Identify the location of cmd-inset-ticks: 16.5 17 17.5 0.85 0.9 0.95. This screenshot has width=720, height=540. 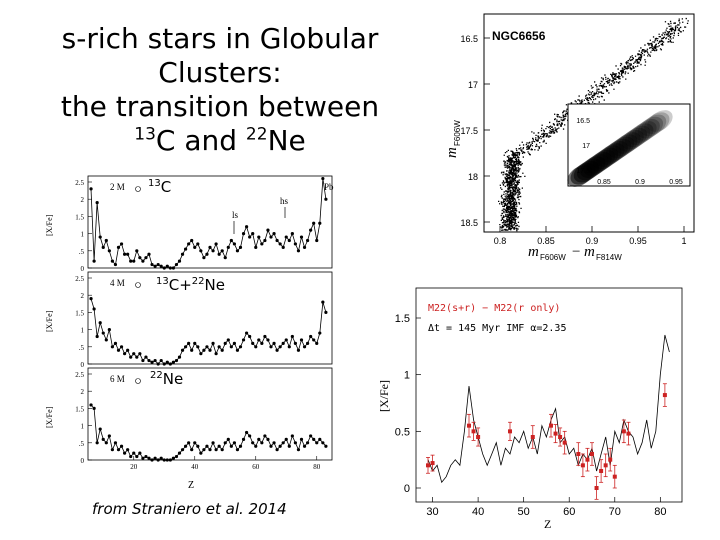
(629, 152).